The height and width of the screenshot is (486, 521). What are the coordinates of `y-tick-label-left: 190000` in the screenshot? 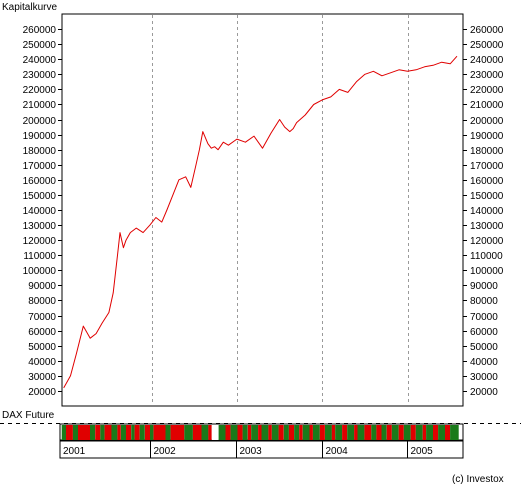 It's located at (40, 136).